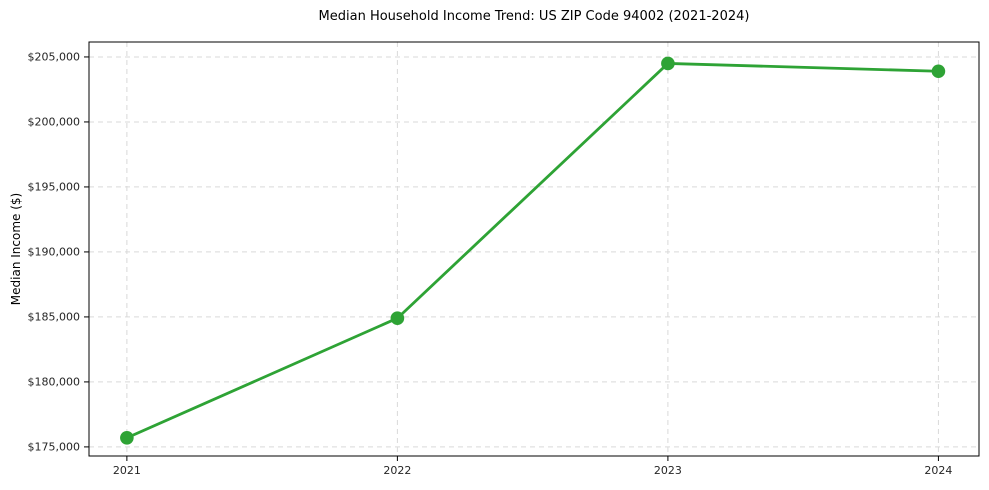  What do you see at coordinates (397, 470) in the screenshot?
I see `x-tick-label: 2022` at bounding box center [397, 470].